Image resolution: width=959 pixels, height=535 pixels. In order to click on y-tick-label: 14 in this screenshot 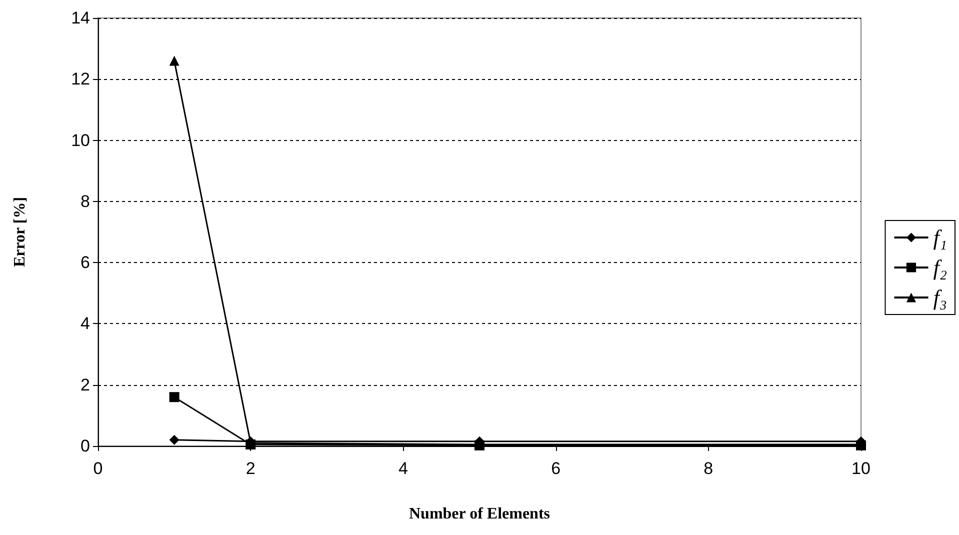, I will do `click(80, 18)`.